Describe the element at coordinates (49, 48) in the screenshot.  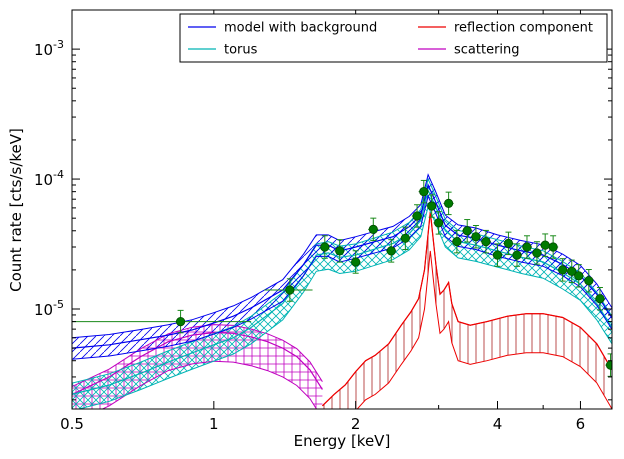
I see `y-tick-label: 10⁻³` at that location.